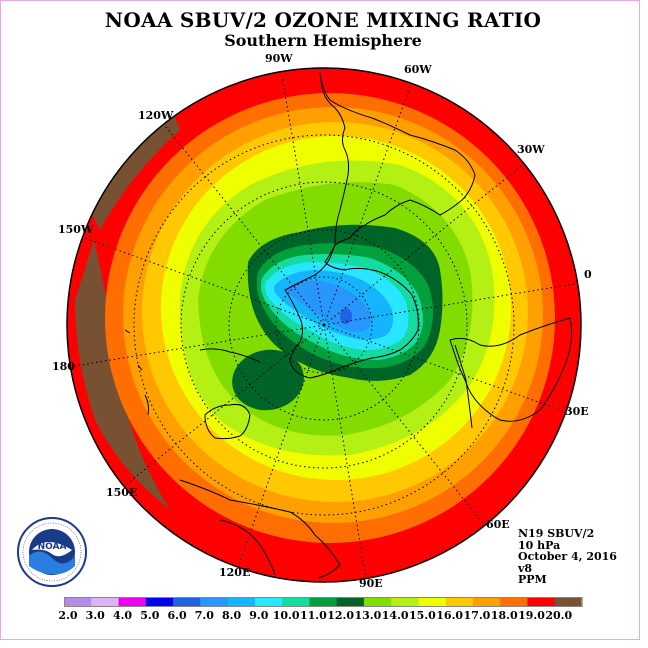 This screenshot has width=648, height=648. I want to click on colorbar-tick-label: 15.0, so click(422, 615).